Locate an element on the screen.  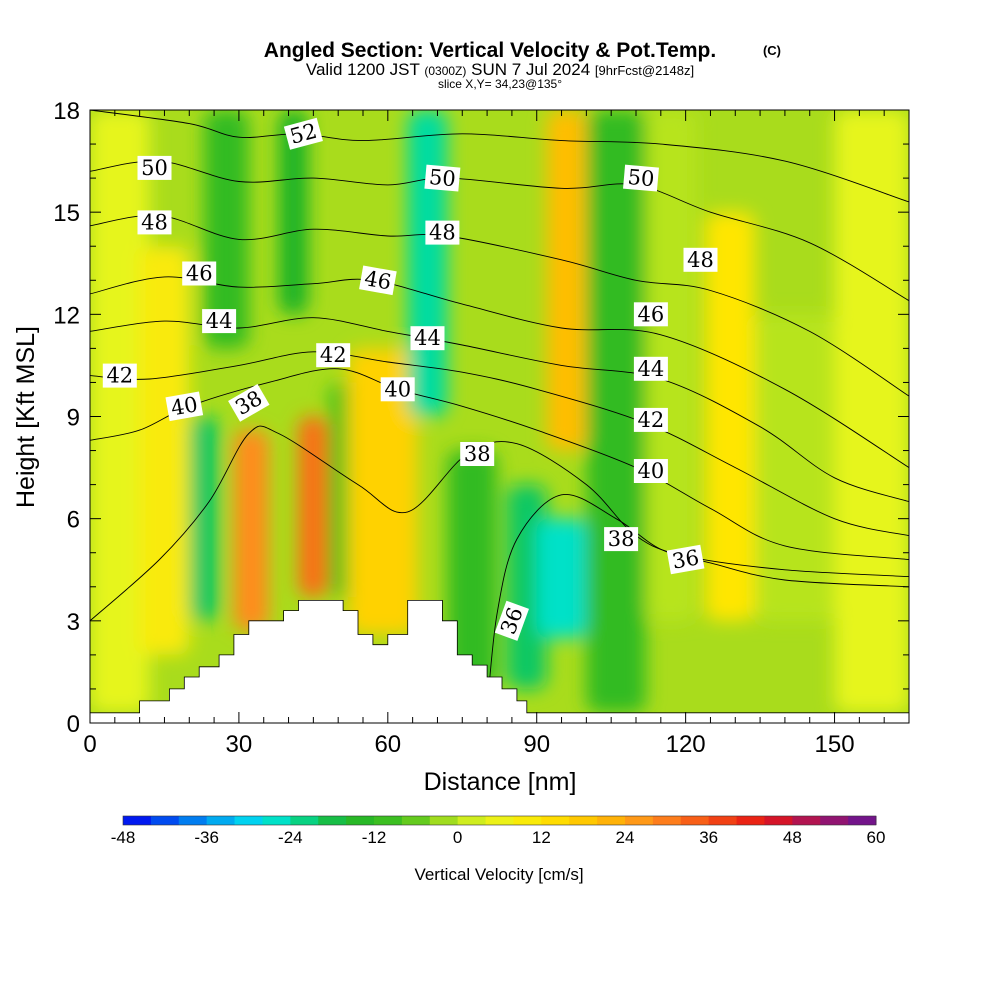
colorbar-tick-label: 24 is located at coordinates (625, 837).